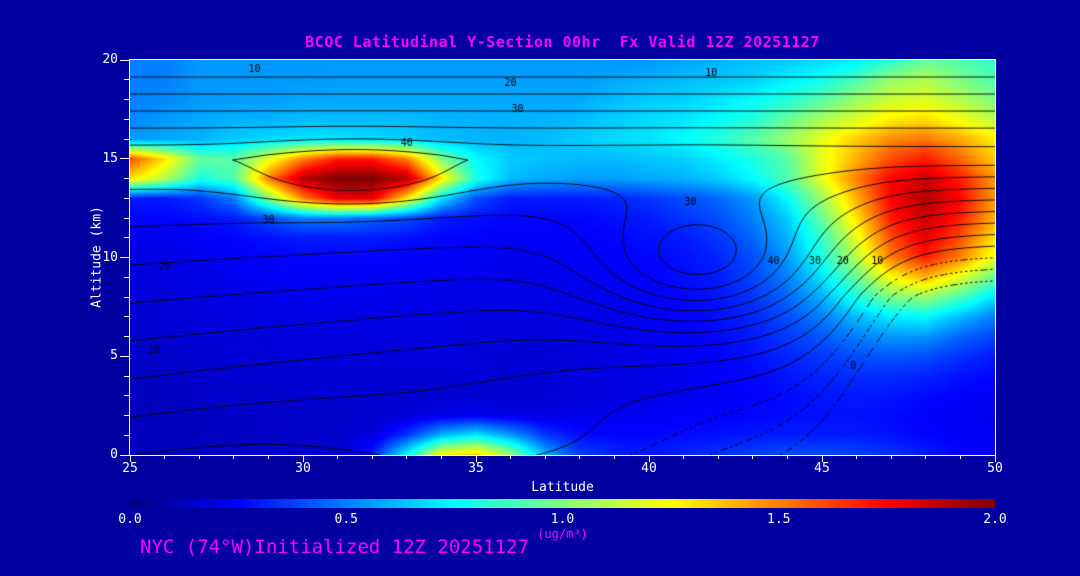  What do you see at coordinates (130, 468) in the screenshot?
I see `x-tick-label: 25` at bounding box center [130, 468].